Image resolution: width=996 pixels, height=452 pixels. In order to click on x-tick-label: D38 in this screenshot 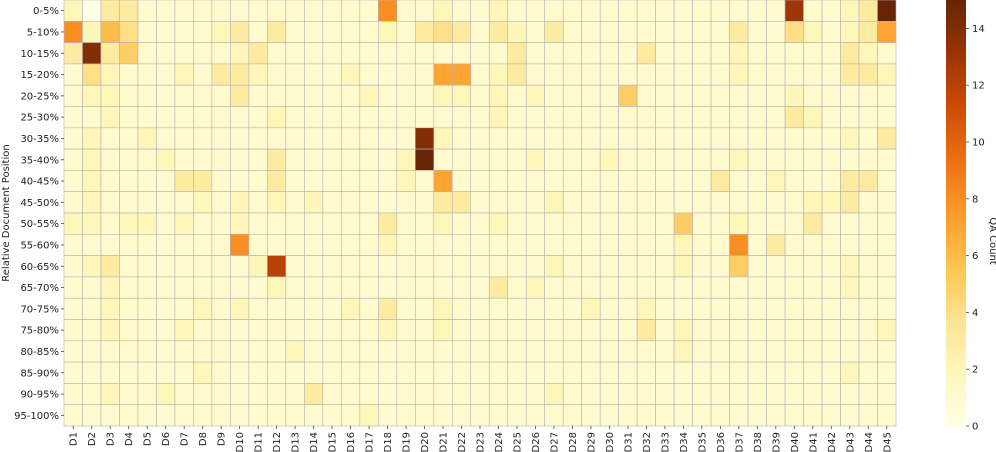, I will do `click(758, 442)`.